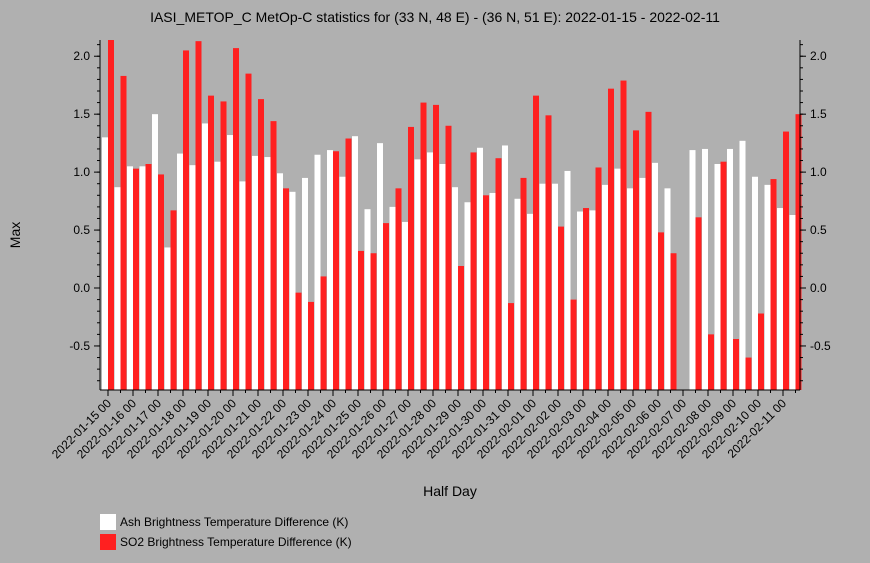 The image size is (870, 563). What do you see at coordinates (818, 114) in the screenshot?
I see `y-tick-label-right: 1.5` at bounding box center [818, 114].